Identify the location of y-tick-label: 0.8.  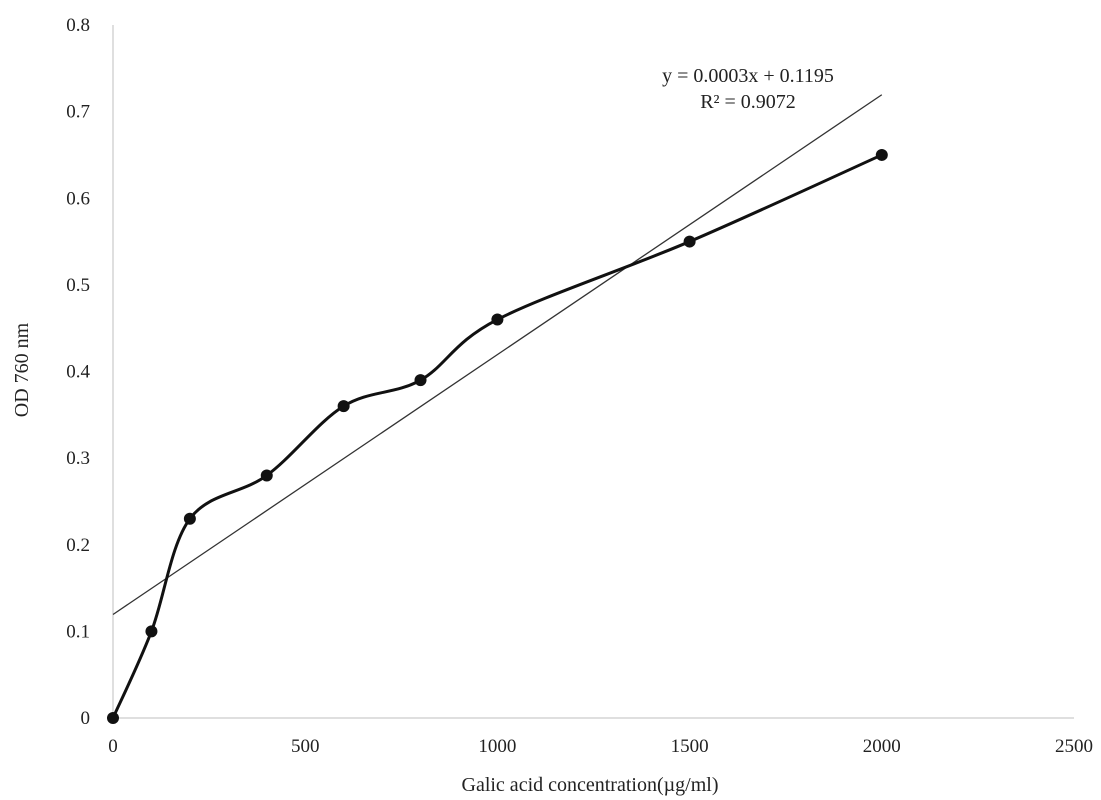
(78, 25).